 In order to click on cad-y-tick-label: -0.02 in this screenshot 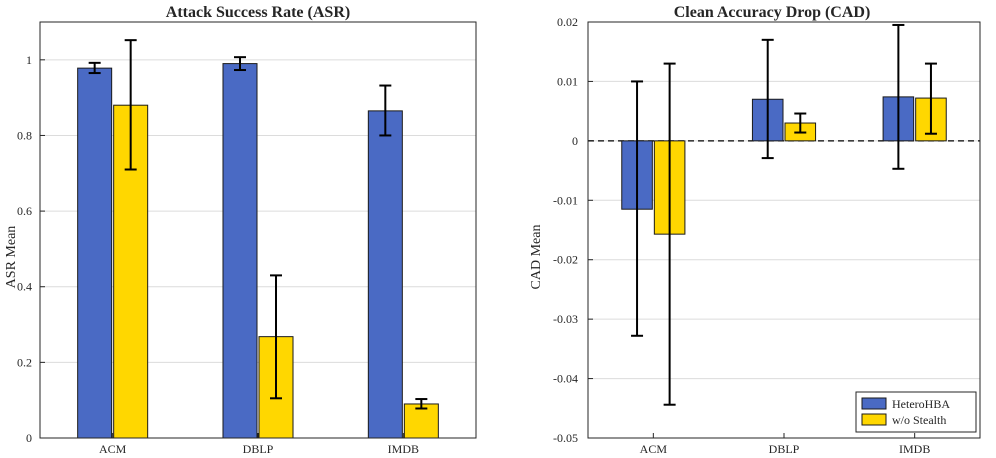, I will do `click(565, 260)`.